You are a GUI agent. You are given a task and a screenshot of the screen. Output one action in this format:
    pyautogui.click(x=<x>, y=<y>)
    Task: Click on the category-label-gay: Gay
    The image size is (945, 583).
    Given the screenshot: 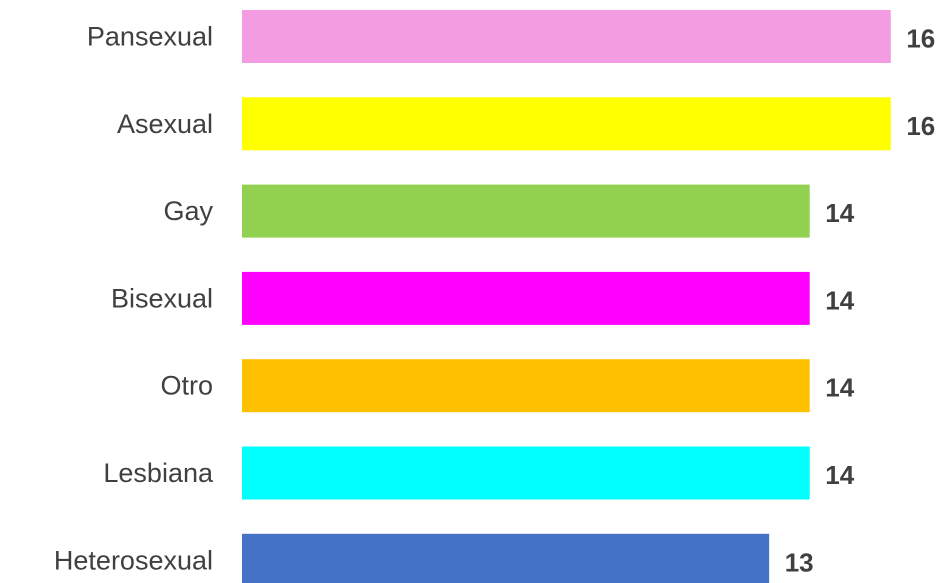 What is the action you would take?
    pyautogui.click(x=188, y=211)
    